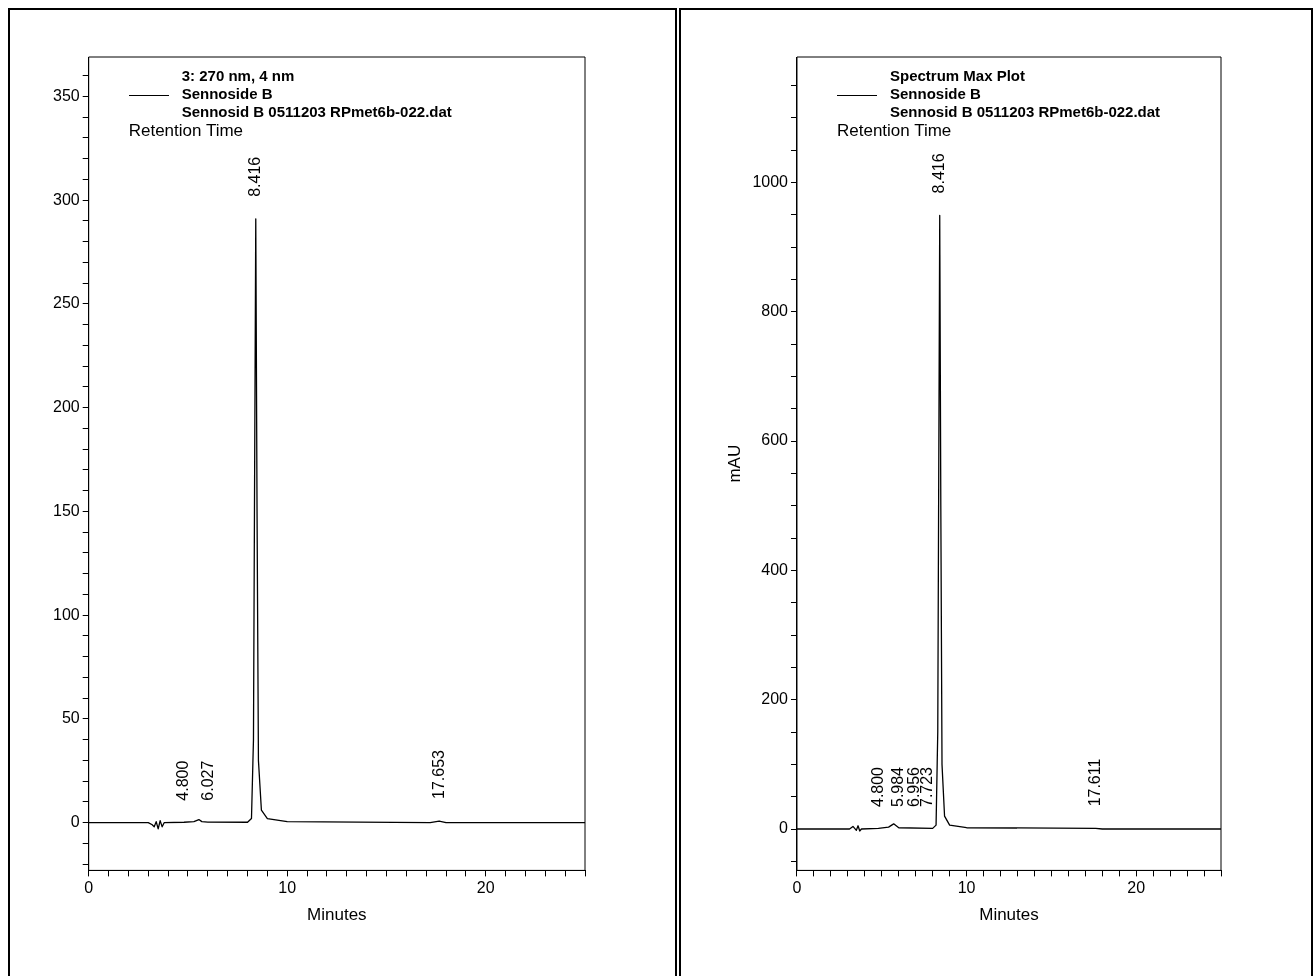 This screenshot has width=1313, height=976. Describe the element at coordinates (70, 718) in the screenshot. I see `y-tick-label: 50` at that location.